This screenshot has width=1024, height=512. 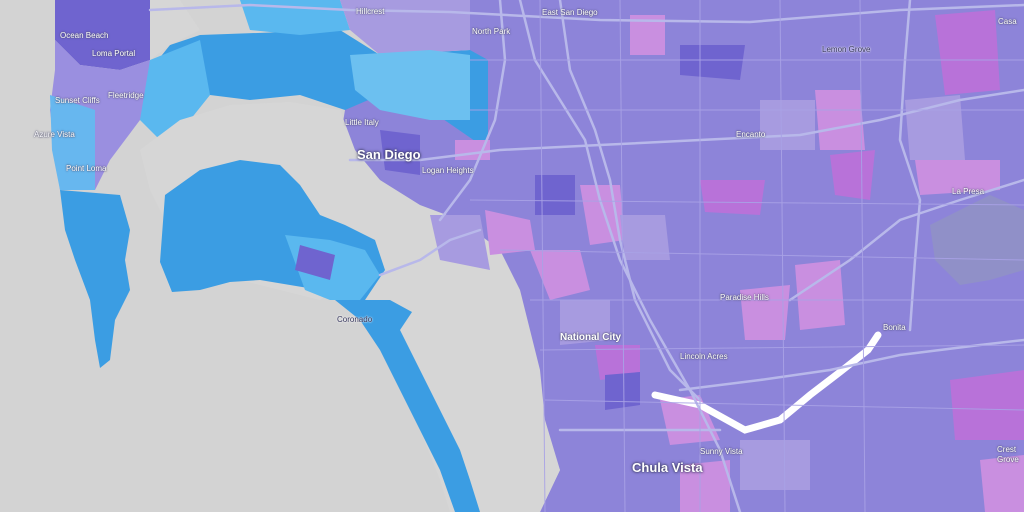 I want to click on label-bonita: Bonita, so click(x=894, y=327).